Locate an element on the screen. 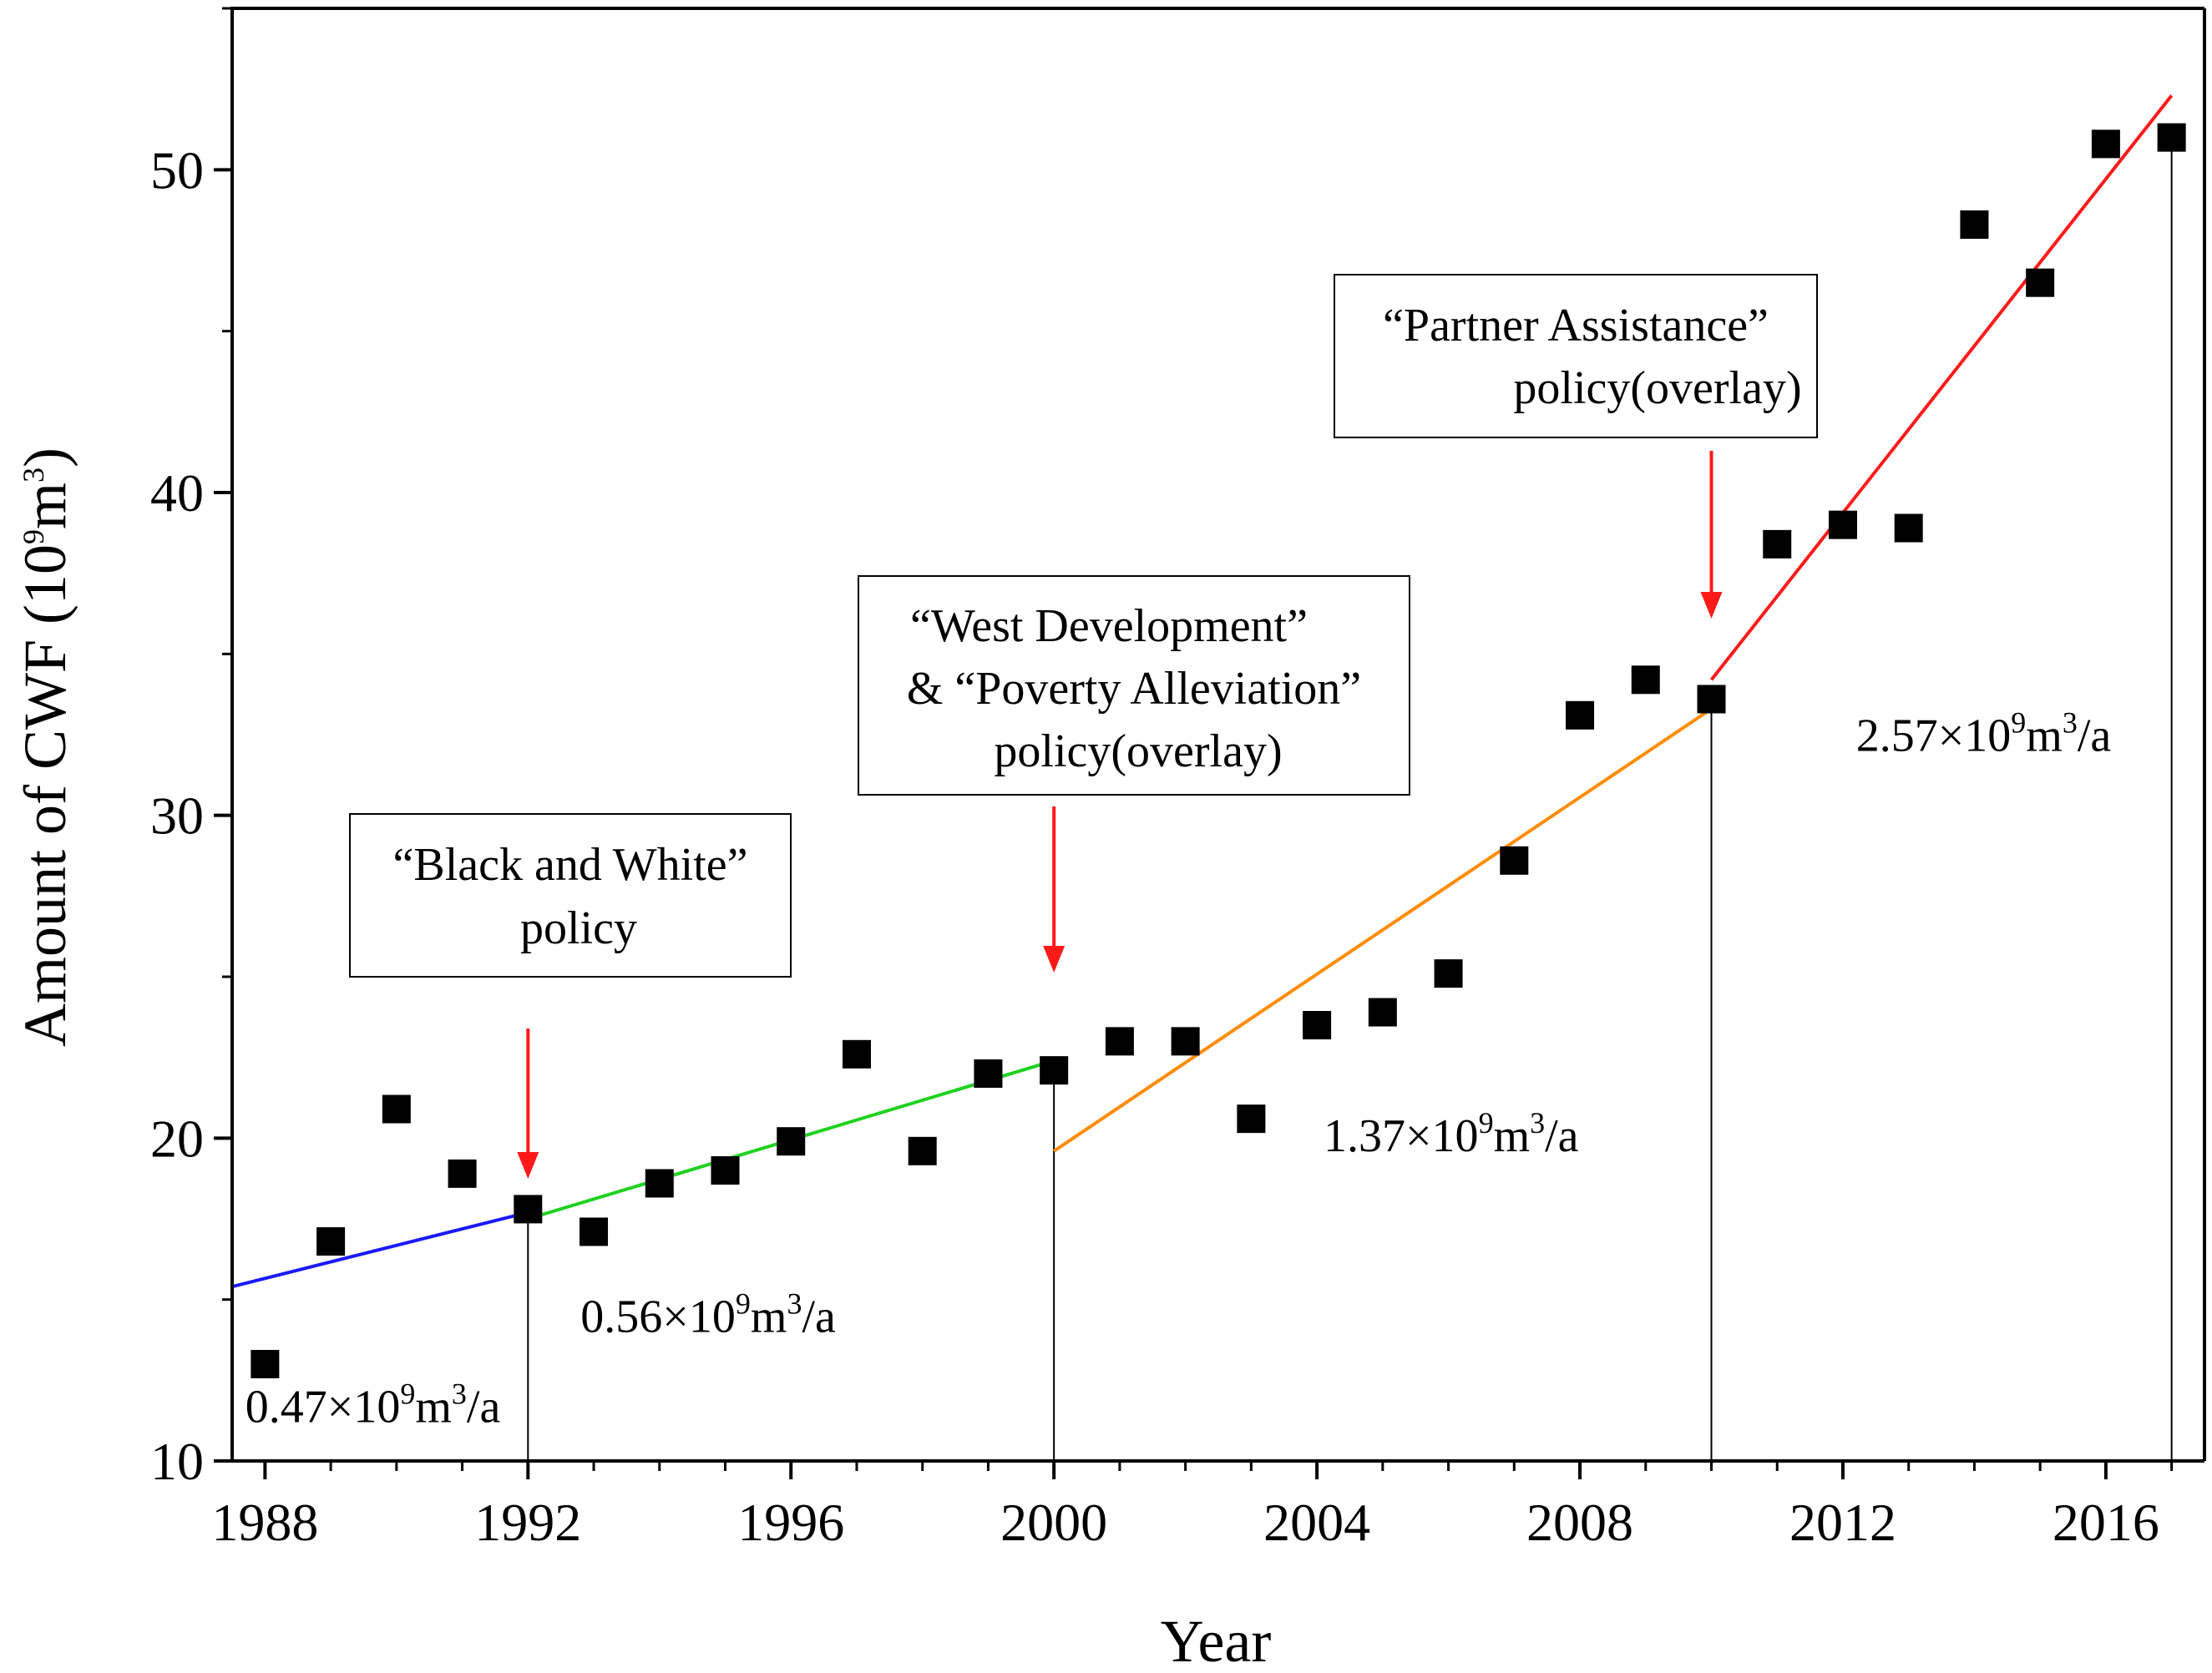  x-tick-label: 2012 is located at coordinates (1842, 1522).